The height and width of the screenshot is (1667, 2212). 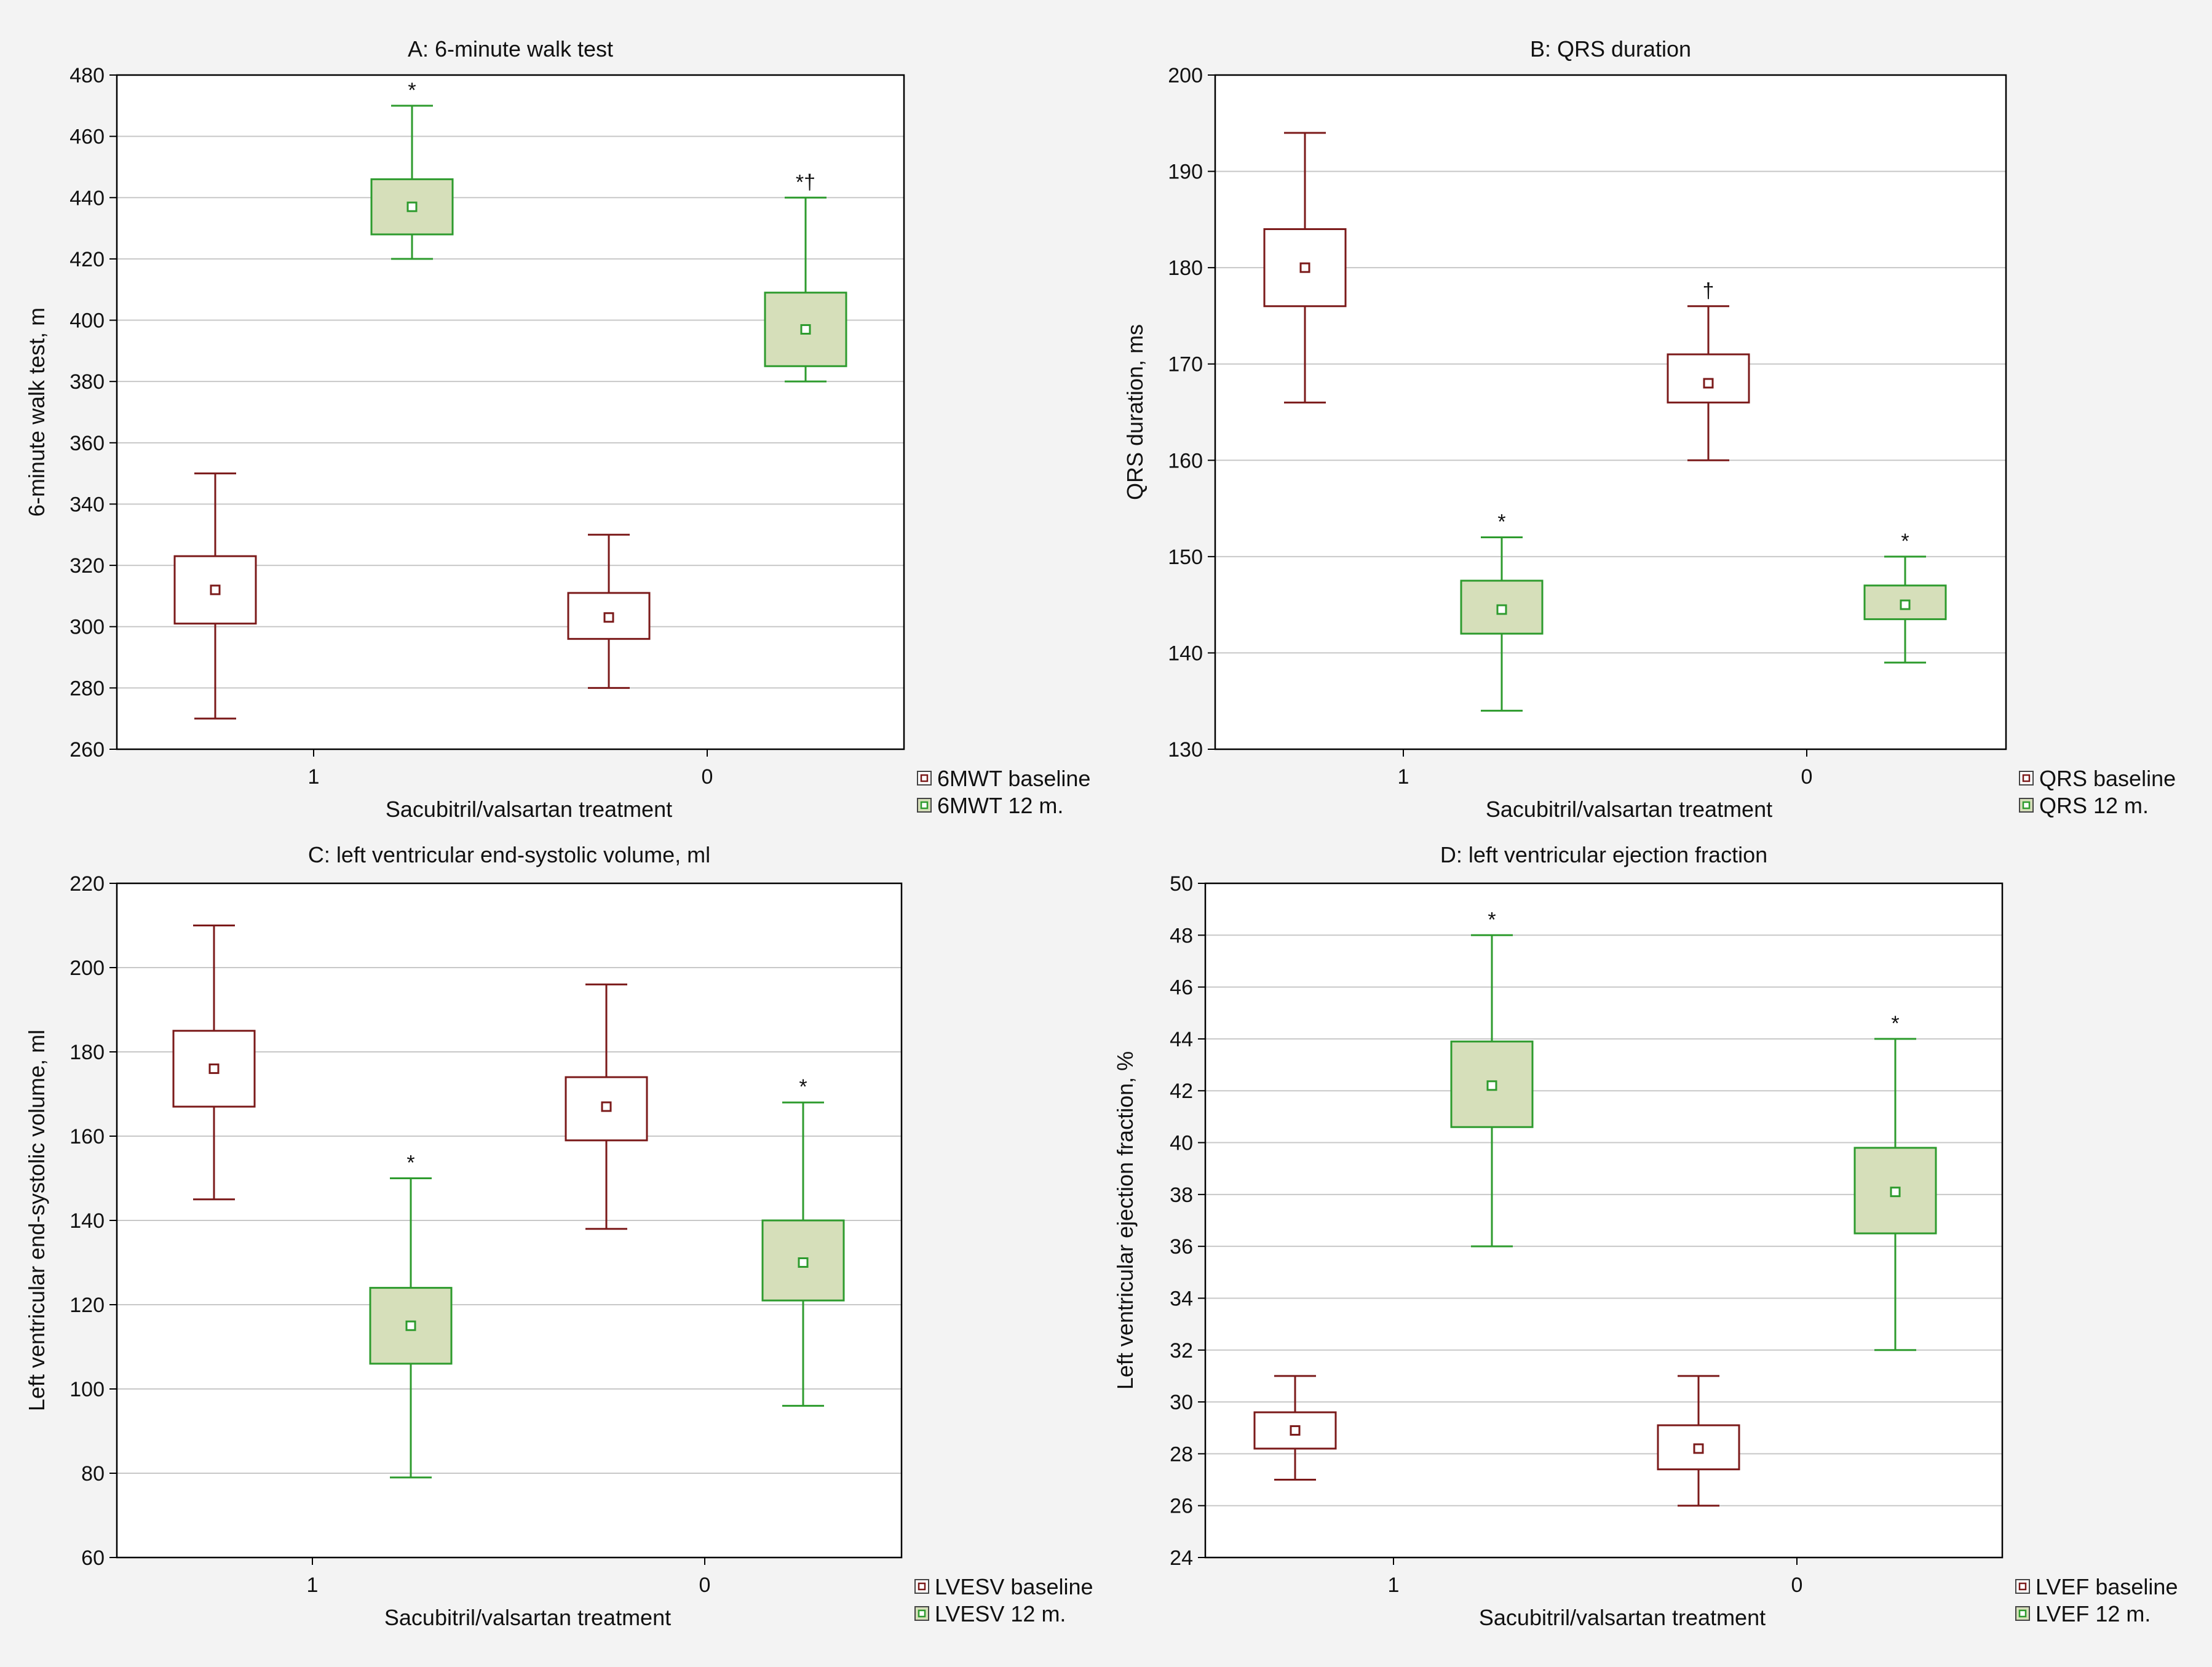 What do you see at coordinates (1185, 172) in the screenshot?
I see `y-tick-label: 190` at bounding box center [1185, 172].